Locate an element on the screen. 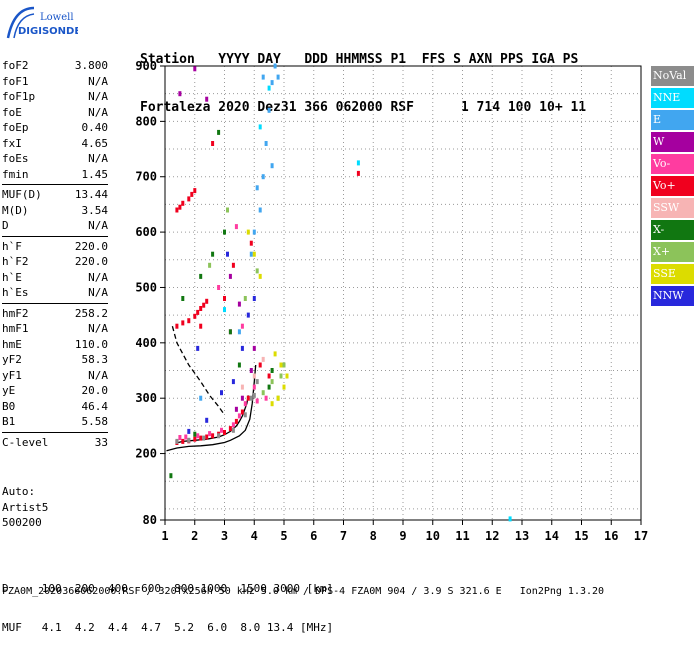  y-tick-label: 600 is located at coordinates (146, 232).